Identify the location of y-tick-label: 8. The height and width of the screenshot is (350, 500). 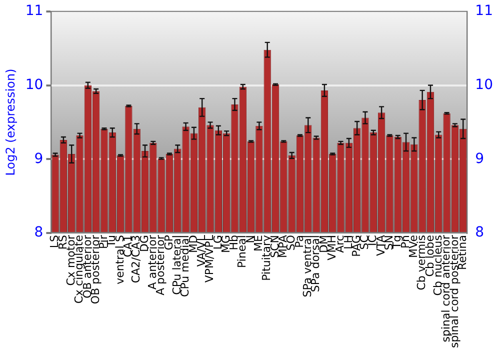
(39, 232).